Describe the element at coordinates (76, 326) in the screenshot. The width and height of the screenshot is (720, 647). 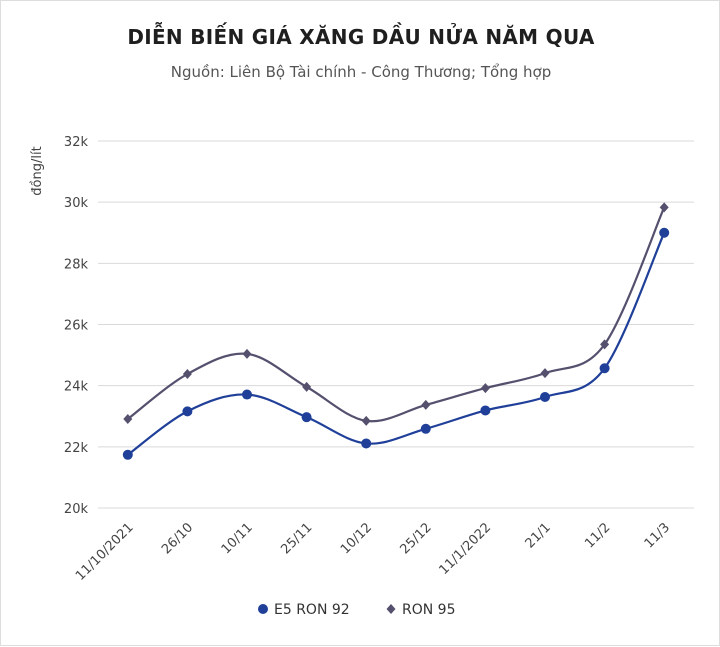
I see `y-tick-label: 26k` at that location.